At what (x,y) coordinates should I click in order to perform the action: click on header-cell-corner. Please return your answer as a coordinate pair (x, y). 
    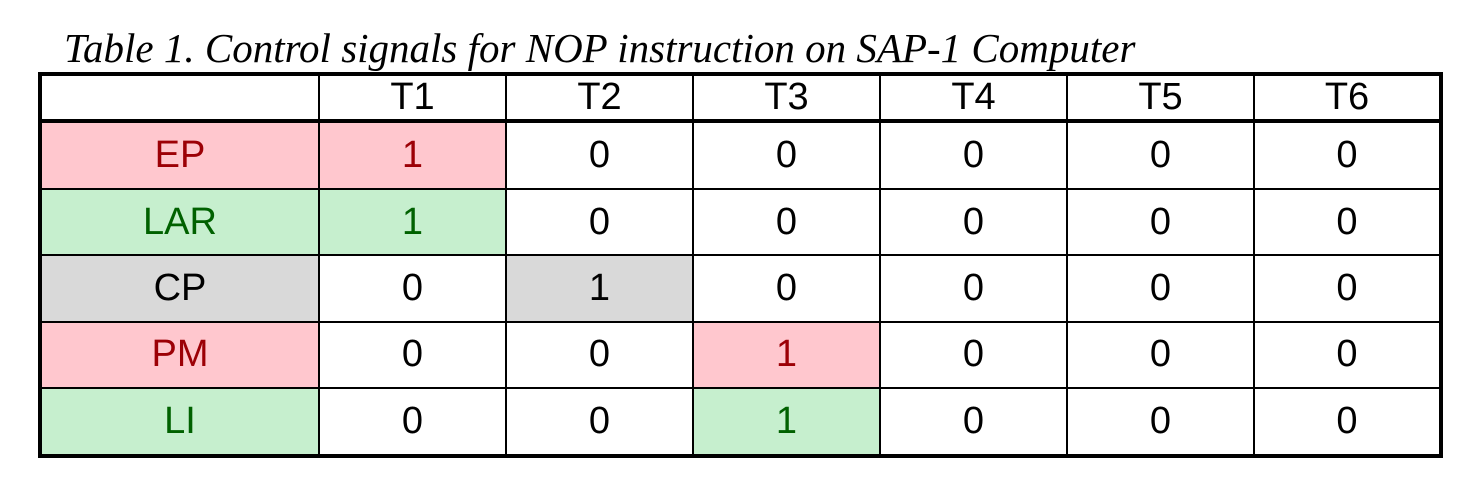
    Looking at the image, I should click on (179, 98).